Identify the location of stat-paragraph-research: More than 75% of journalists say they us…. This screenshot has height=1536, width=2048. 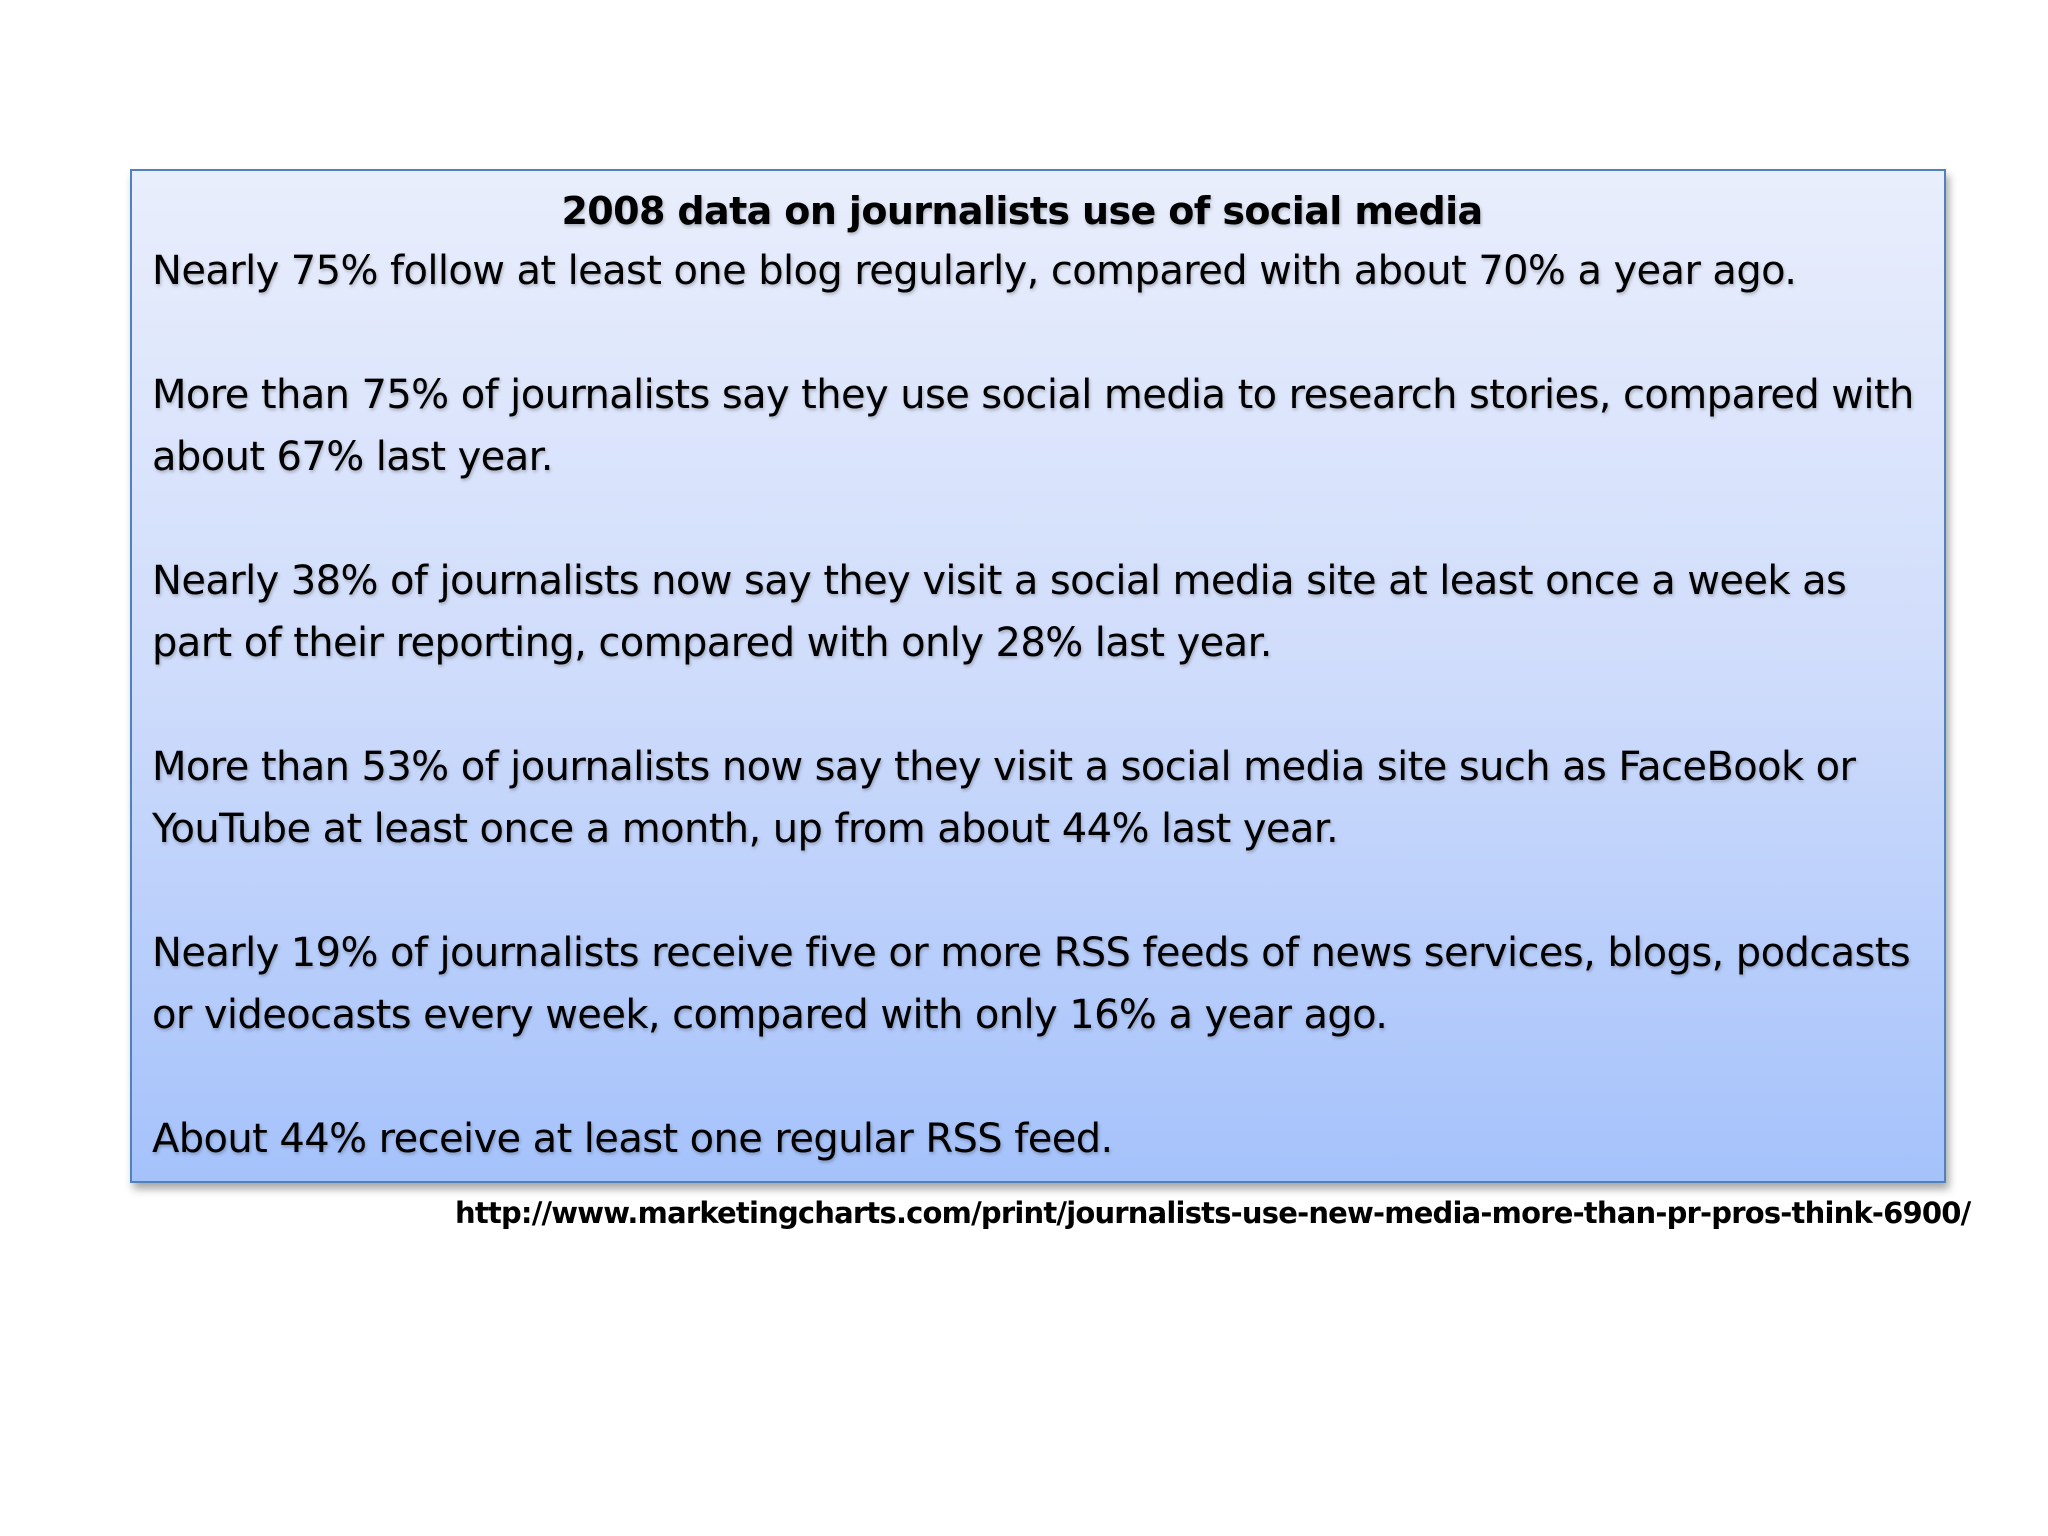
(1033, 426).